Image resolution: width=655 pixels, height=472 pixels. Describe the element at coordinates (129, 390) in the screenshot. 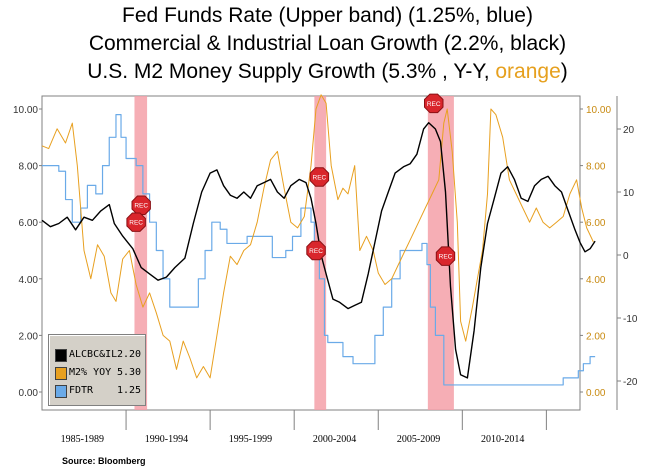

I see `legend-value-fdtr: 1.25` at that location.